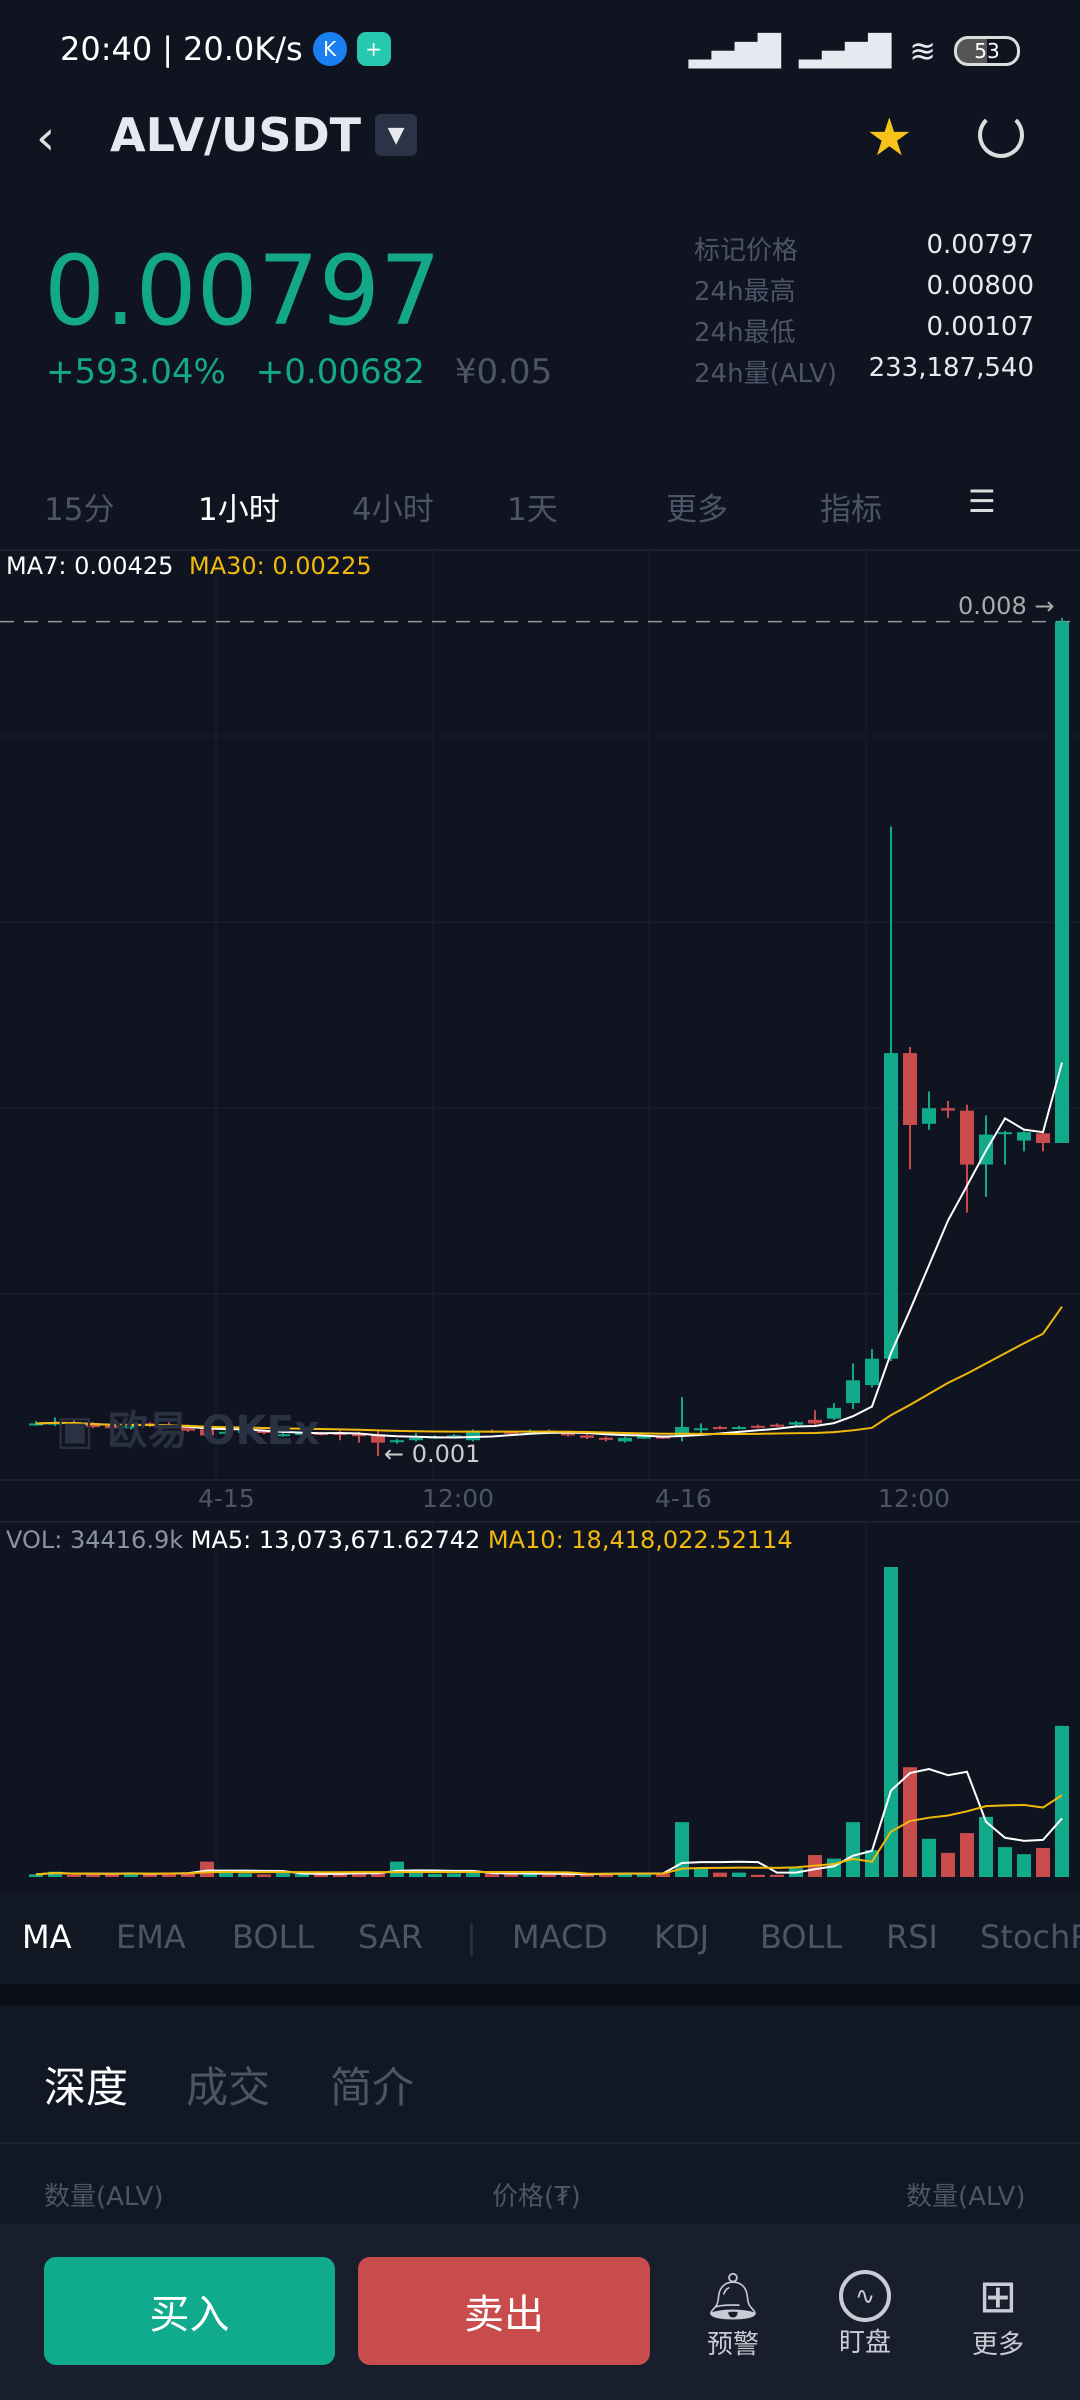  I want to click on stat-label: 24h最低, so click(745, 333).